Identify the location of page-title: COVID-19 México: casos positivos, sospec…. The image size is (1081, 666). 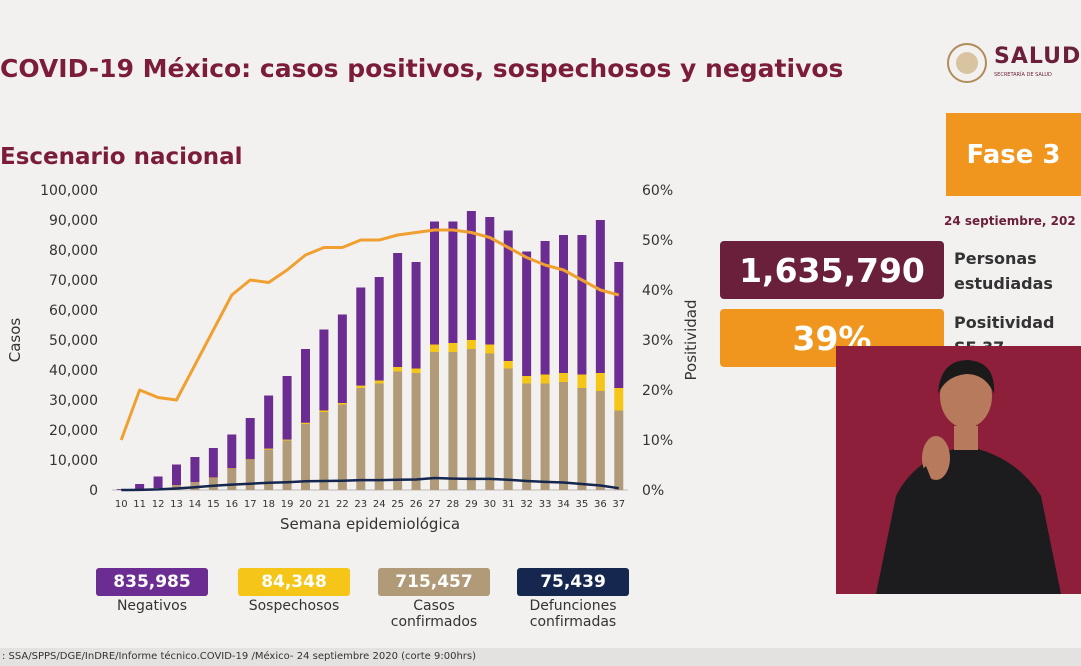
(422, 68).